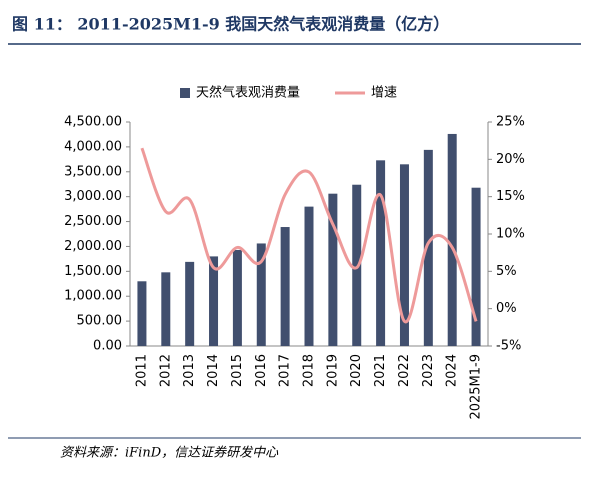 Image resolution: width=589 pixels, height=500 pixels. I want to click on source: 资料来源：iFinD，信达证券研发中心, so click(169, 453).